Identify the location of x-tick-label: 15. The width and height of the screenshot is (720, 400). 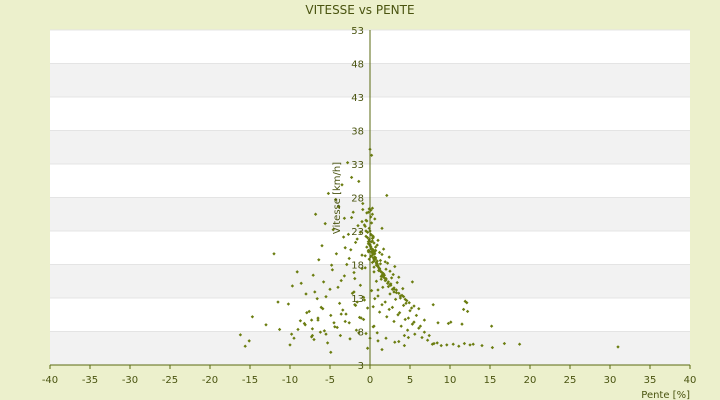
(490, 380).